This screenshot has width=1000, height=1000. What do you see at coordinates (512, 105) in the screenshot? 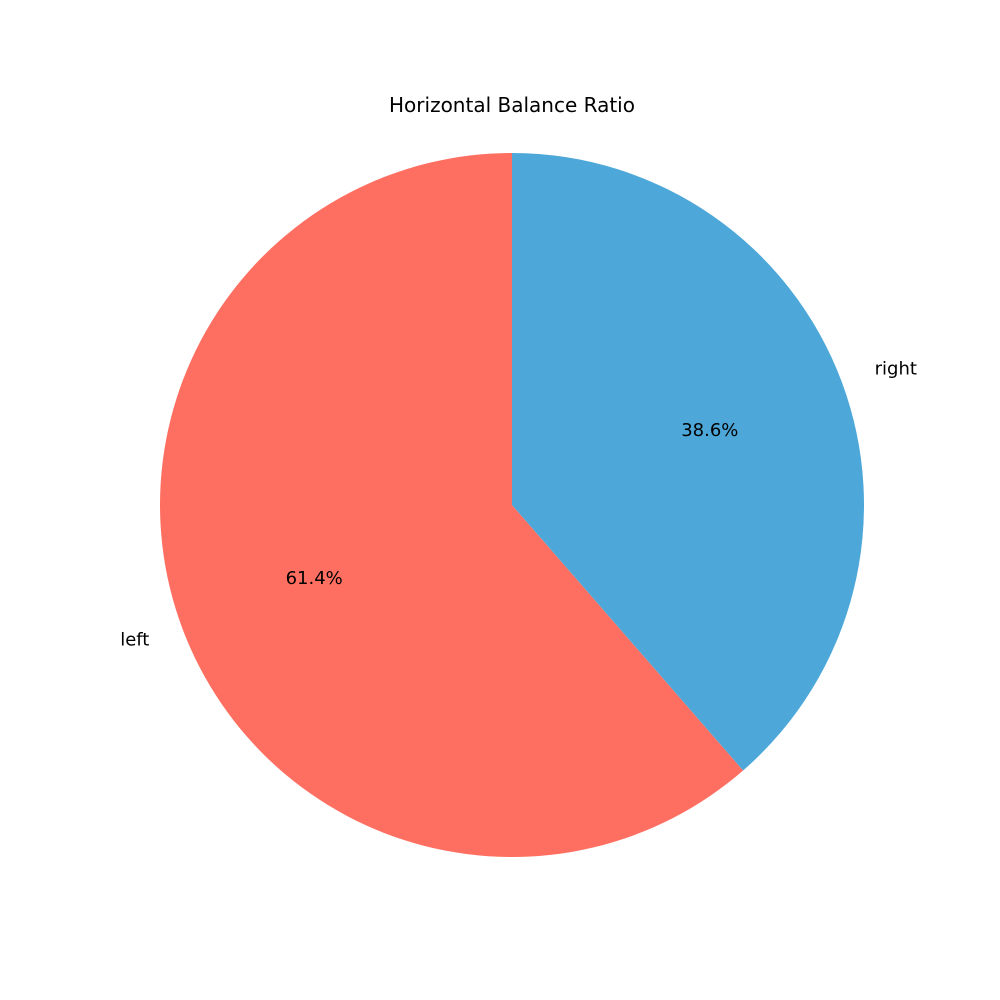
I see `chart-title: Horizontal Balance Ratio` at bounding box center [512, 105].